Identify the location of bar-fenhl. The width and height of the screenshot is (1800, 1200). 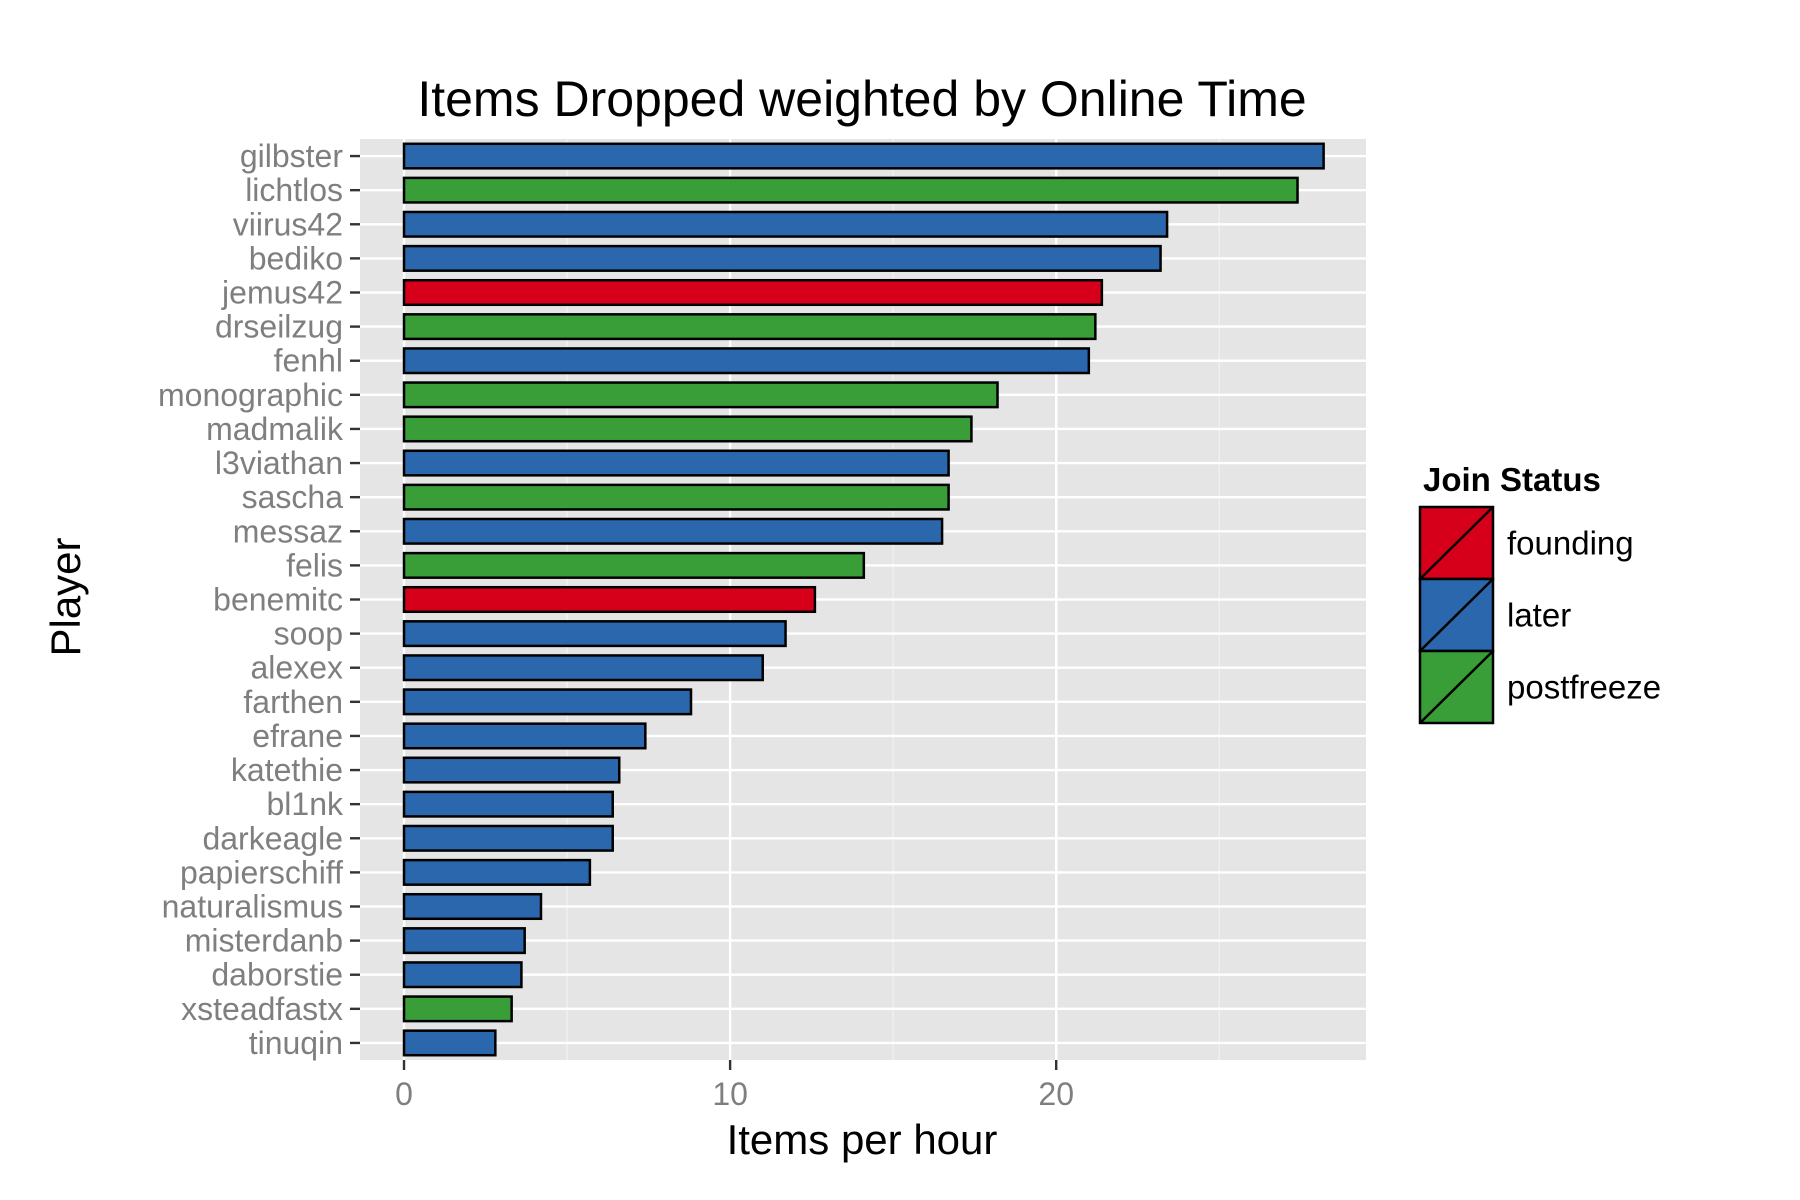
(746, 361).